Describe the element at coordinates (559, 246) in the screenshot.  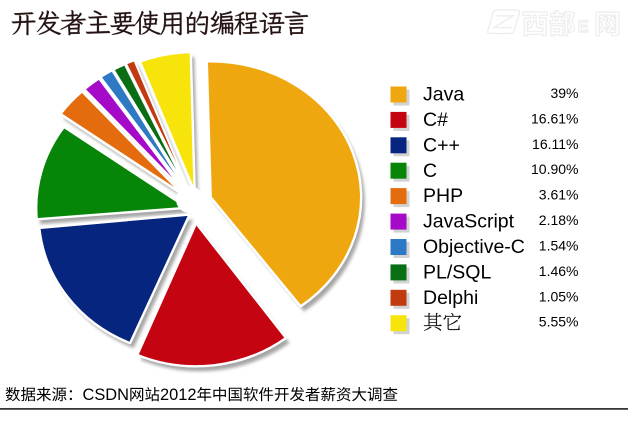
I see `svg-text: 1.54%` at that location.